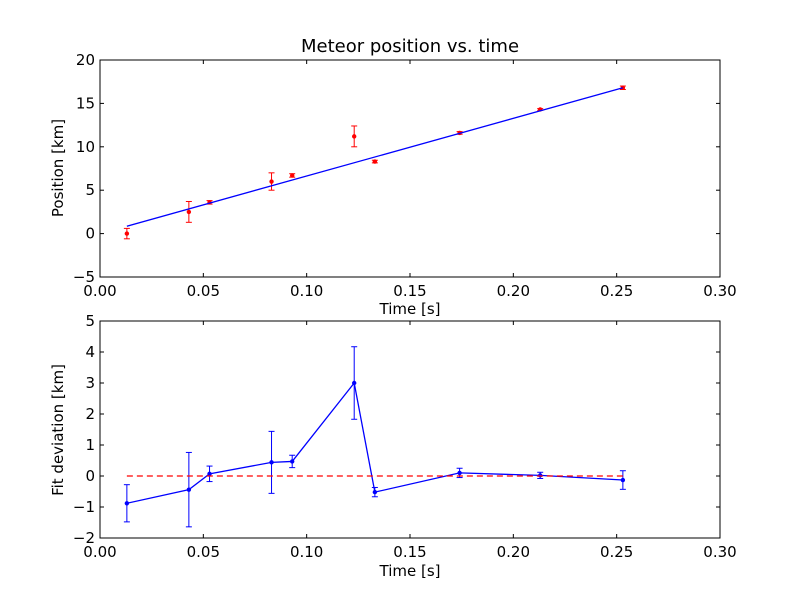  What do you see at coordinates (375, 157) in the screenshot?
I see `fit-line` at bounding box center [375, 157].